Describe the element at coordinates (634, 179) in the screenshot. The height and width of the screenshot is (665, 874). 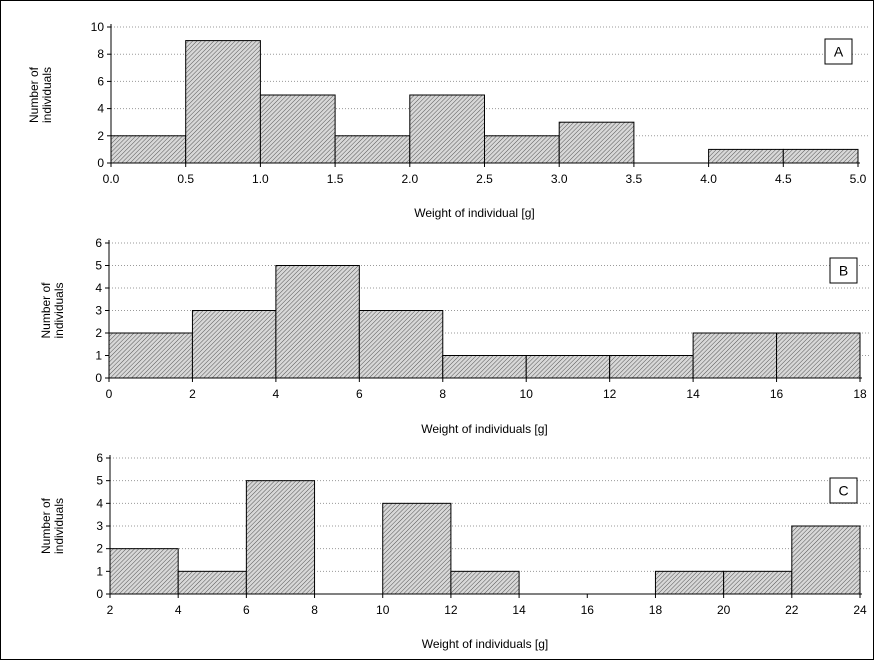
I see `x-tick-label: 3.5` at that location.